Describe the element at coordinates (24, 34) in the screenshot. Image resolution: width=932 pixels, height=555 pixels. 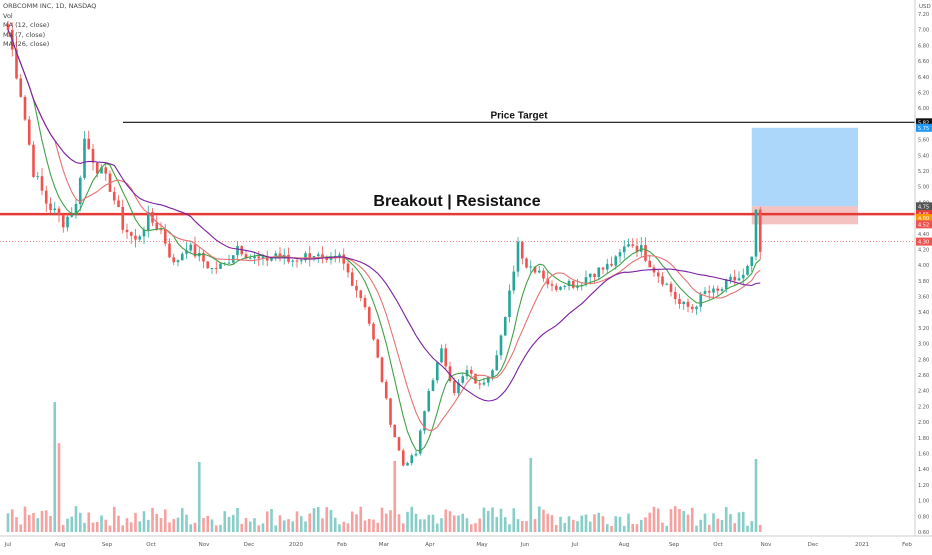
I see `legend-ma-7: MA (7, close)` at that location.